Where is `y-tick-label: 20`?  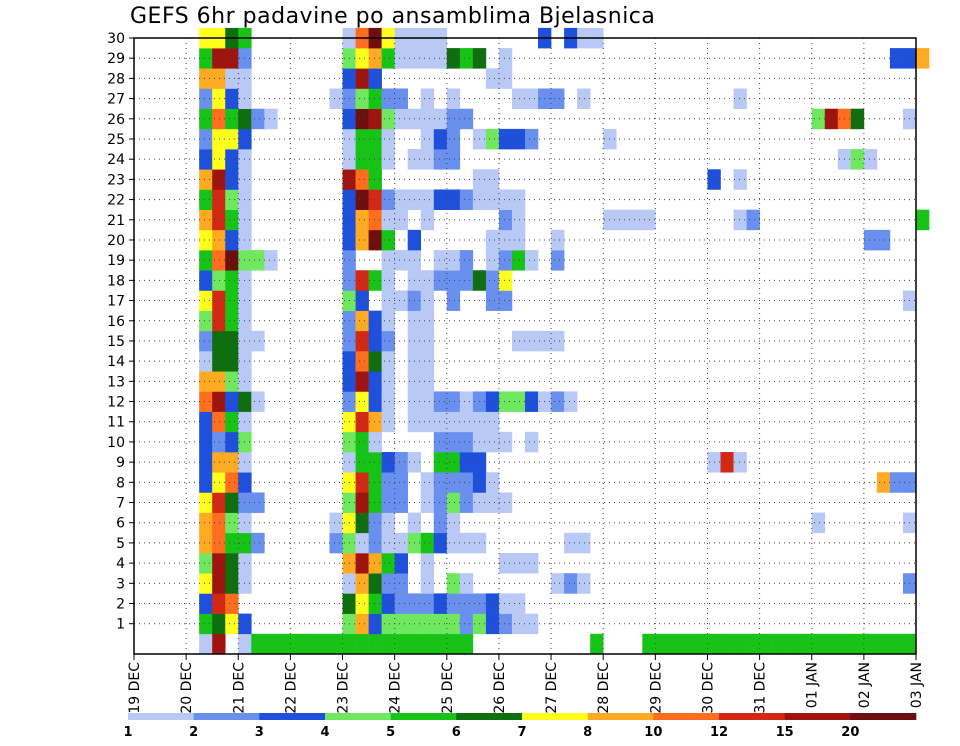
y-tick-label: 20 is located at coordinates (116, 241).